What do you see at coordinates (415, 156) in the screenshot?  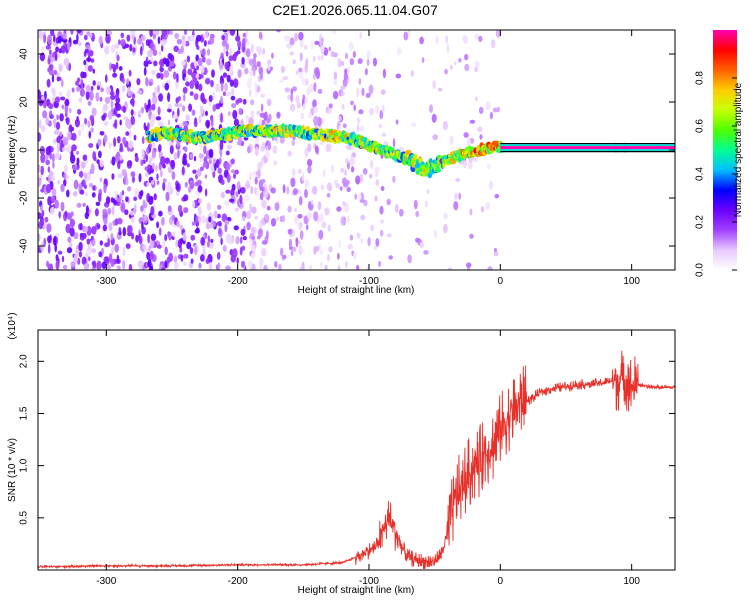 I see `spectrogram-signal-cell` at bounding box center [415, 156].